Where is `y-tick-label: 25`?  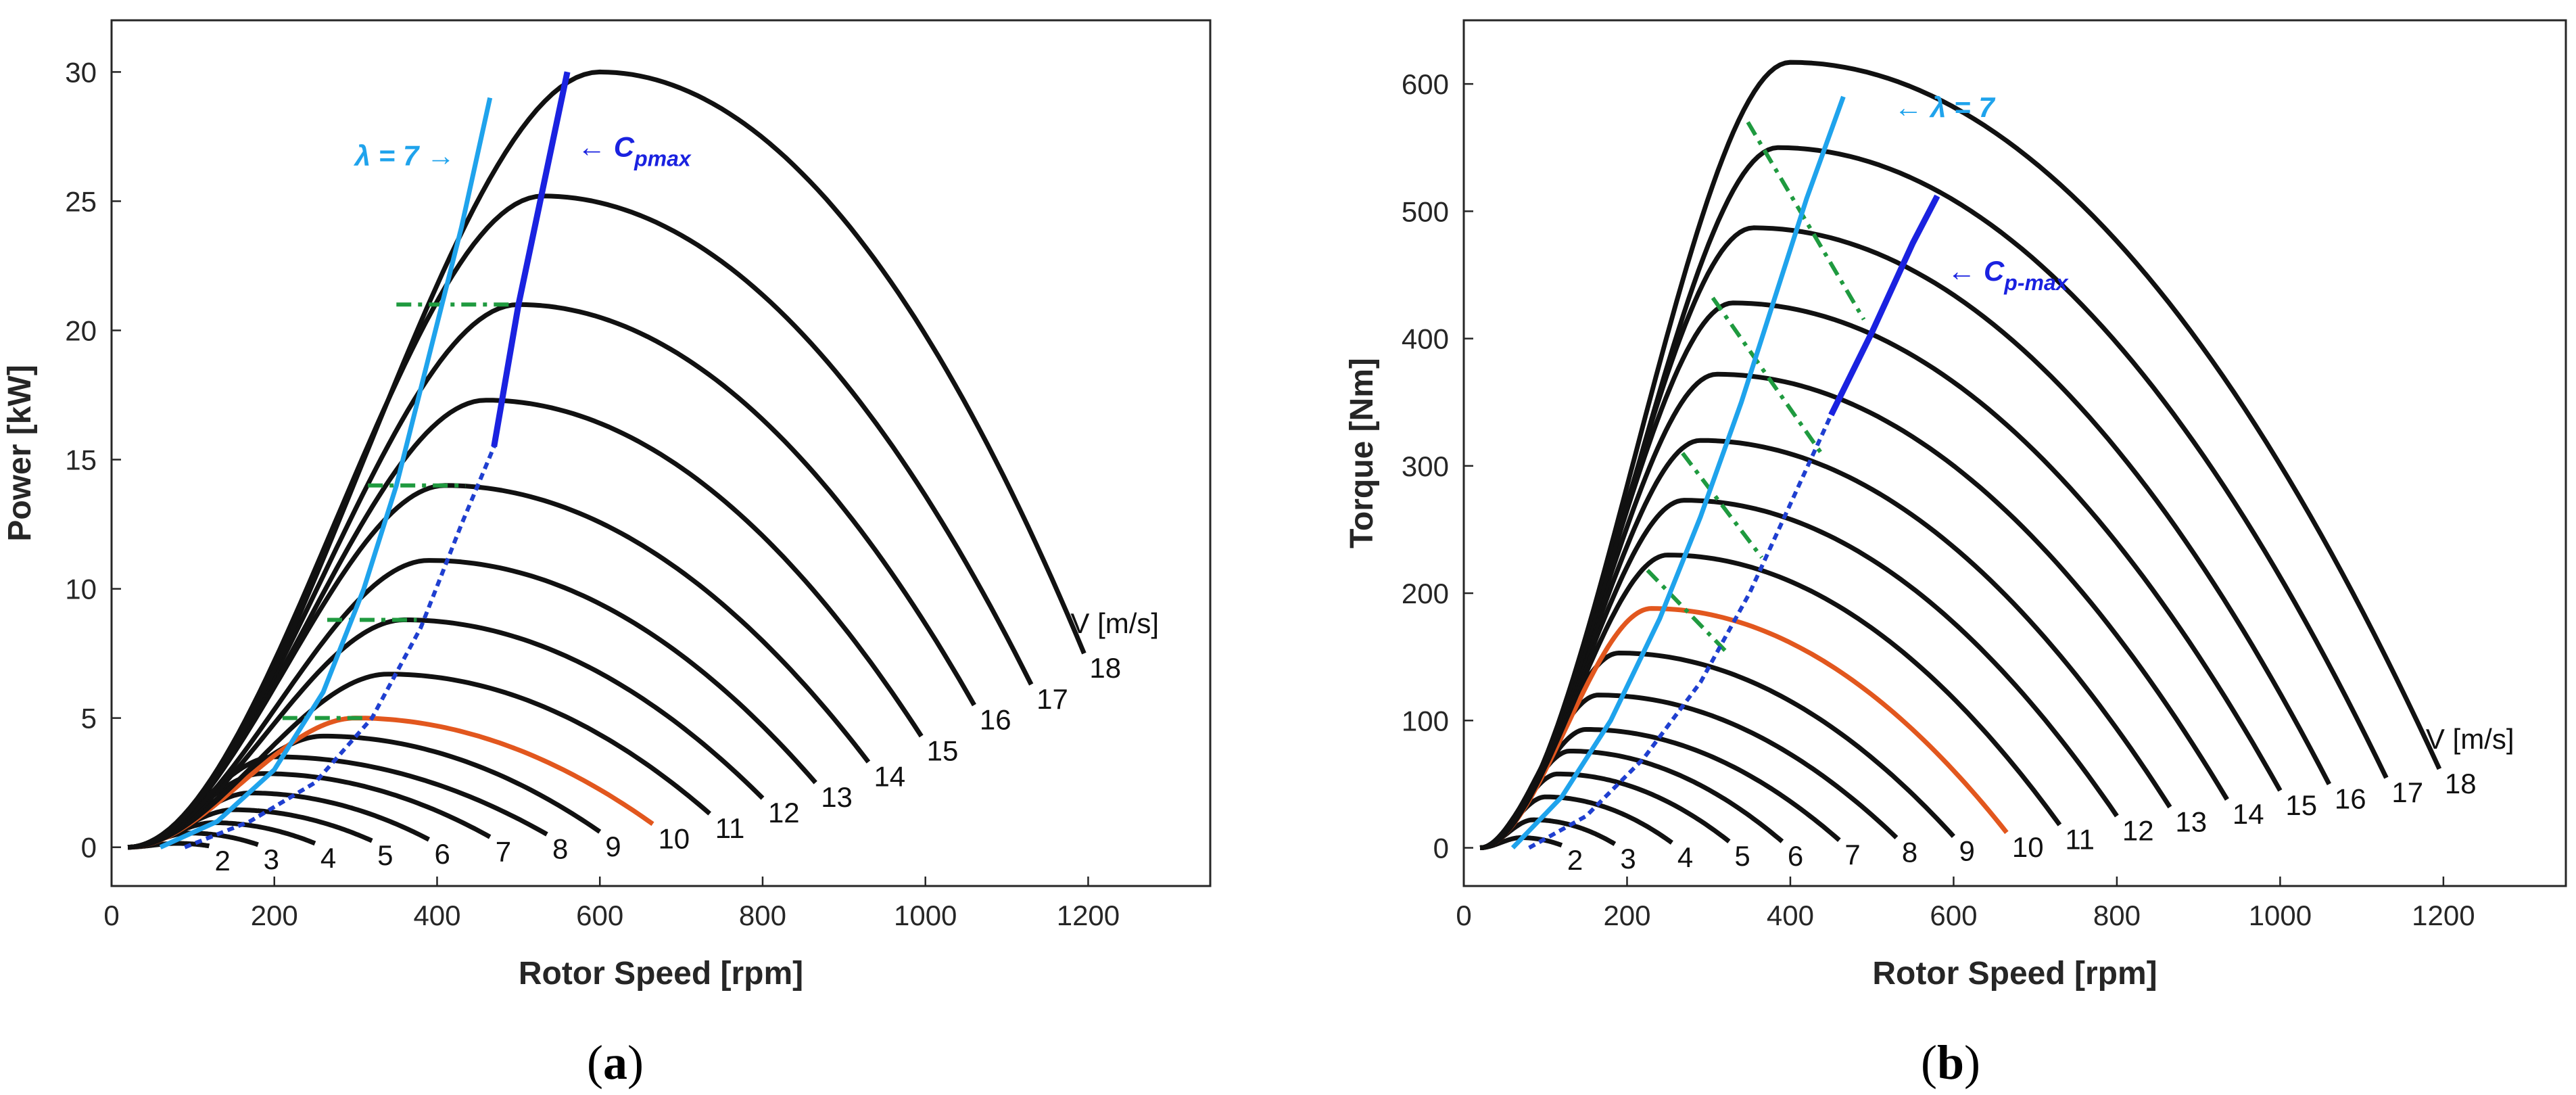 y-tick-label: 25 is located at coordinates (81, 201).